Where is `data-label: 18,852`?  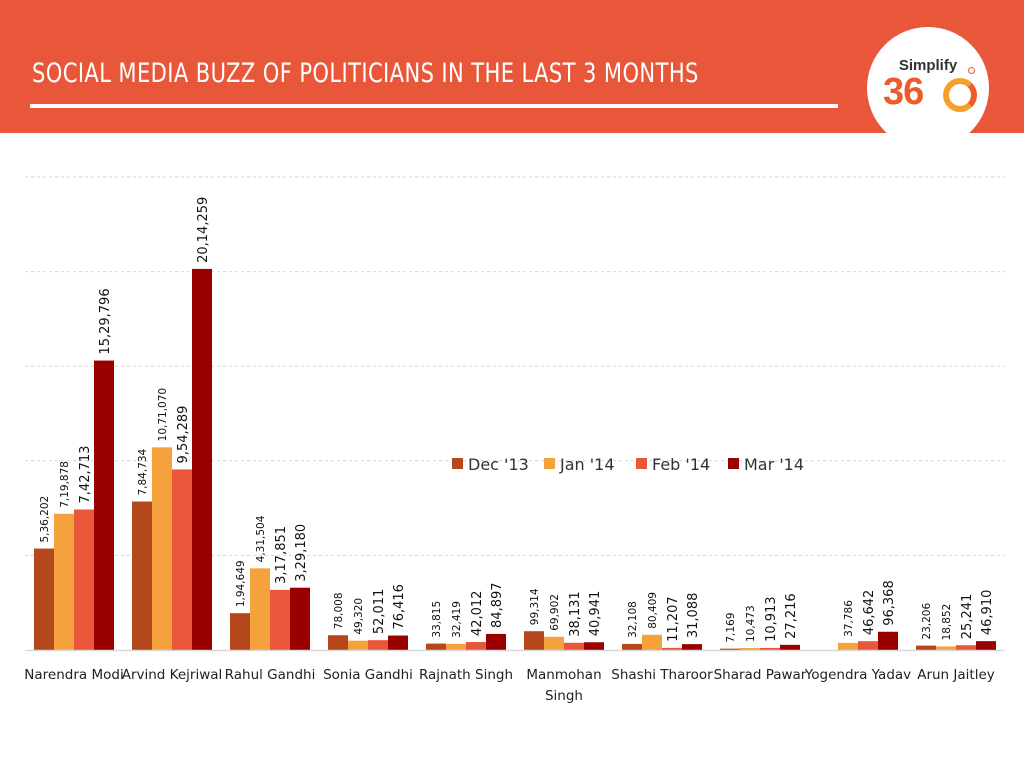 data-label: 18,852 is located at coordinates (947, 622).